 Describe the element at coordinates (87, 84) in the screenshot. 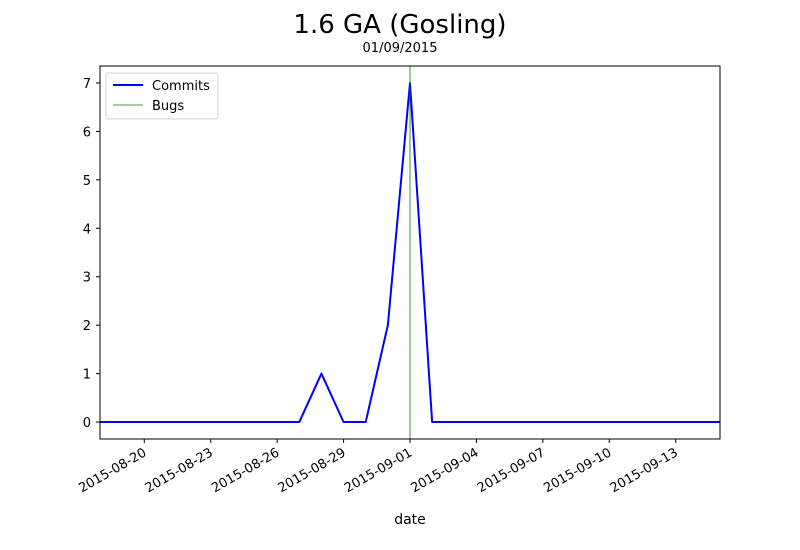

I see `y-tick-label: 7` at that location.